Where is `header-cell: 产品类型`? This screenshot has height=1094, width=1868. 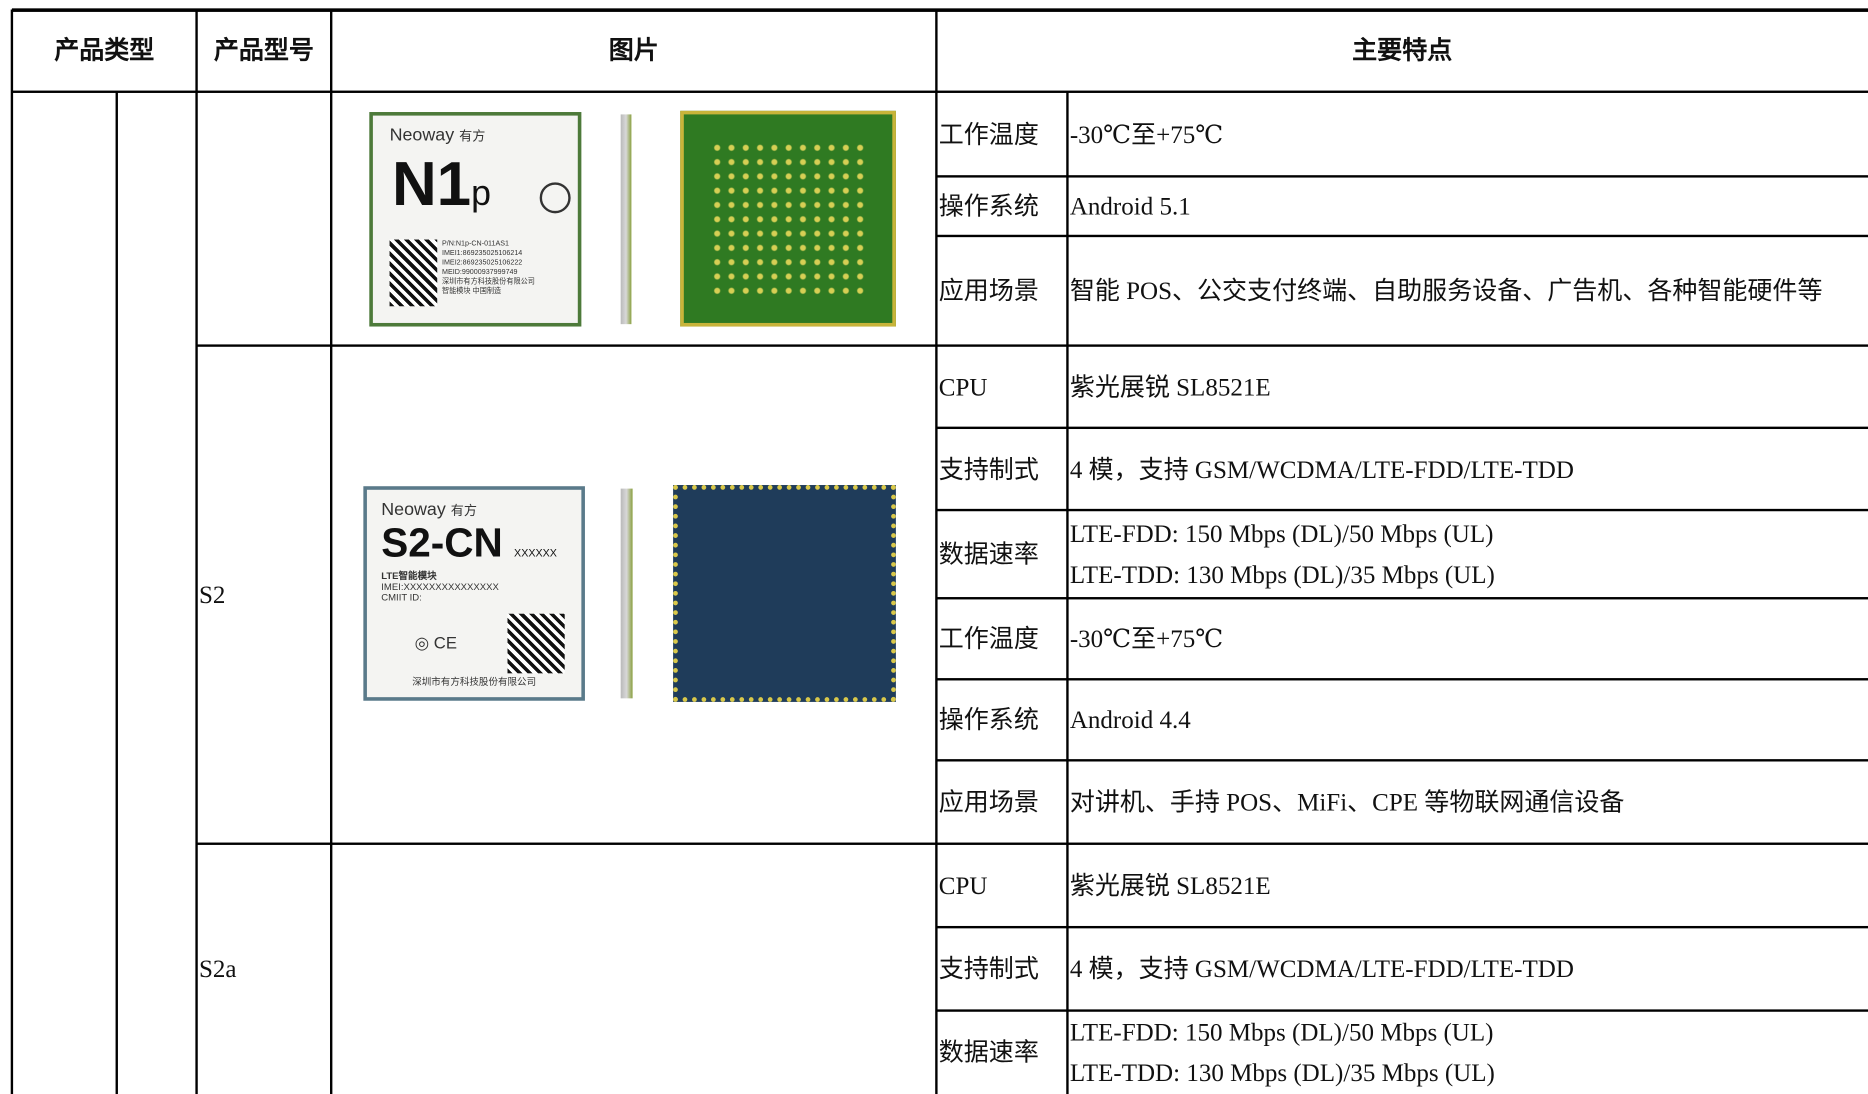
header-cell: 产品类型 is located at coordinates (104, 50).